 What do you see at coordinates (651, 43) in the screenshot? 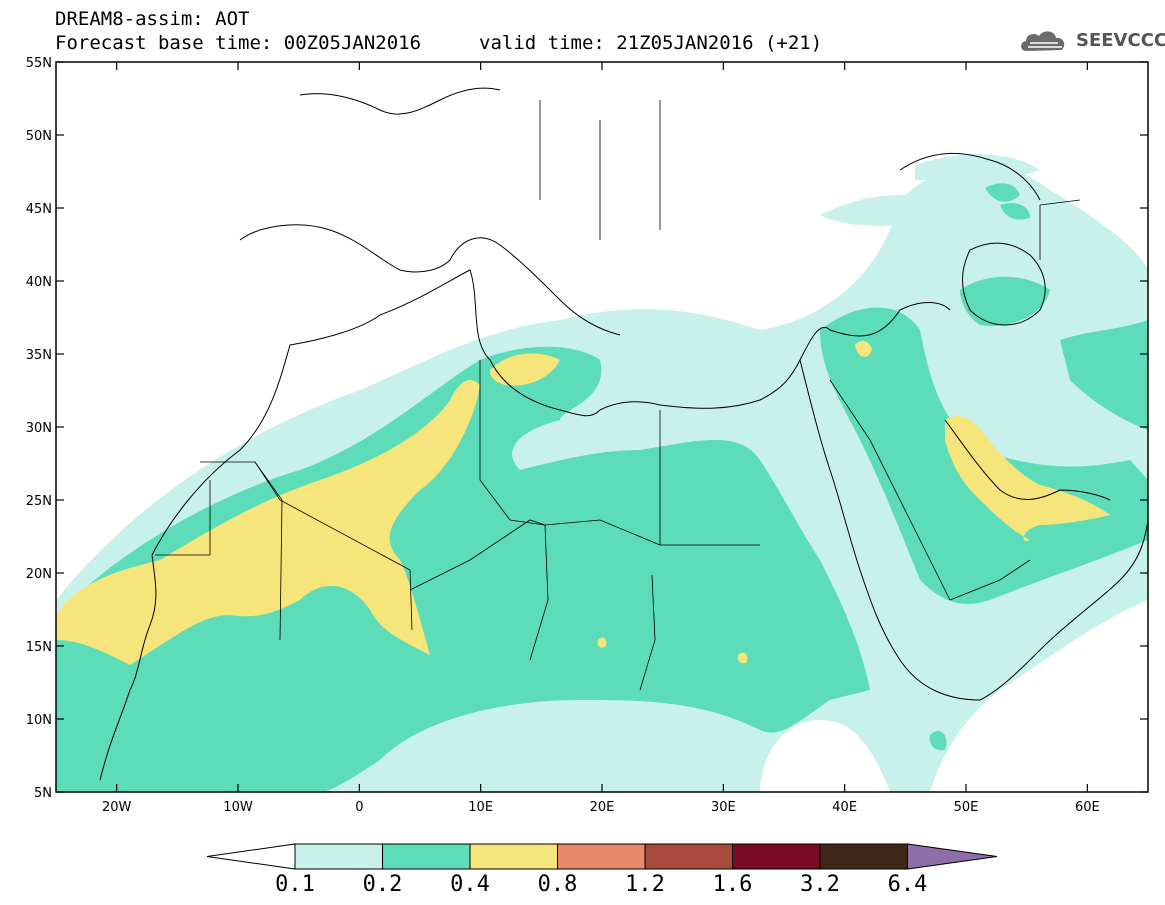
I see `valid-time-label: valid time: 21Z05JAN2016 (+21)` at bounding box center [651, 43].